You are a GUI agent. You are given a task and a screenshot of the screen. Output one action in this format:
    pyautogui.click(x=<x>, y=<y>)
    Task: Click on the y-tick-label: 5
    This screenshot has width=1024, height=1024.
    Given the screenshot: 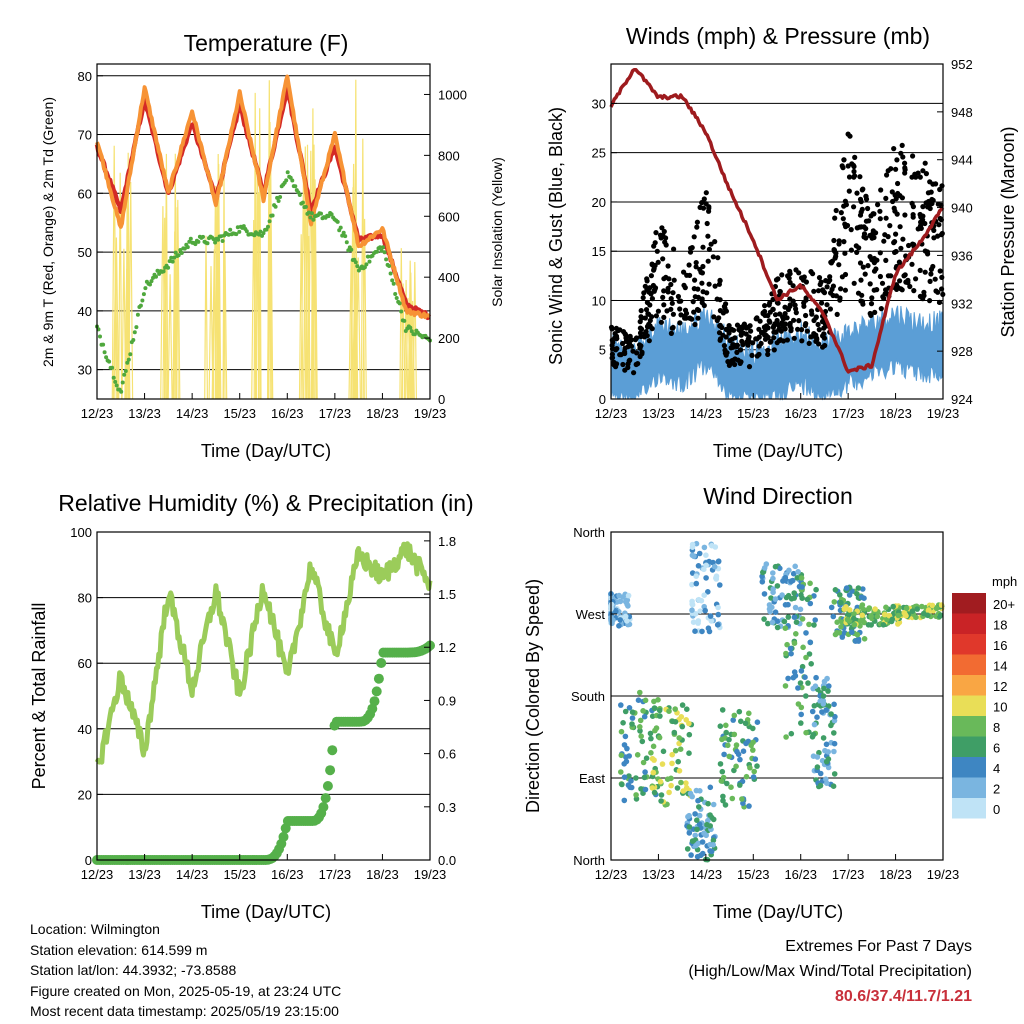 What is the action you would take?
    pyautogui.click(x=602, y=350)
    